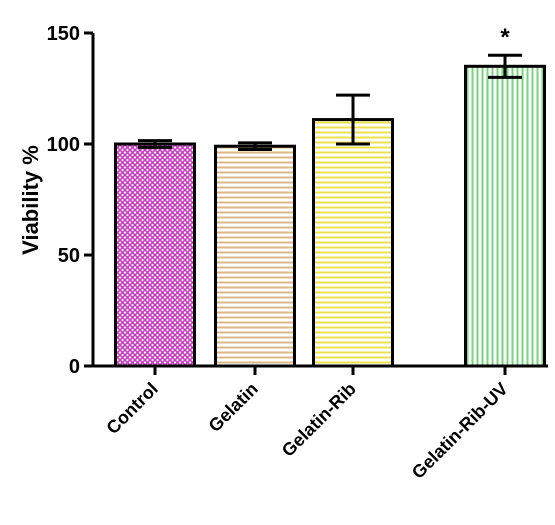  I want to click on y-tick-label-0: 0, so click(74, 367).